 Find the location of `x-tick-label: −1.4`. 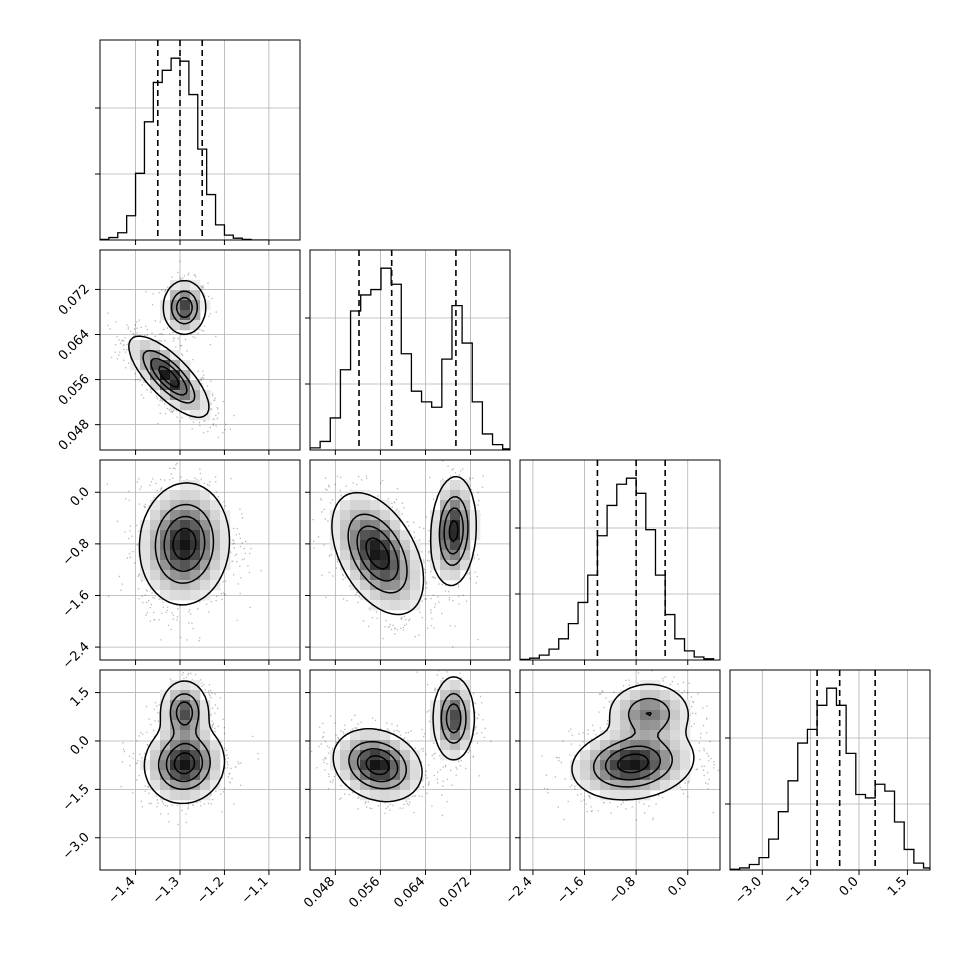

x-tick-label: −1.4 is located at coordinates (121, 890).